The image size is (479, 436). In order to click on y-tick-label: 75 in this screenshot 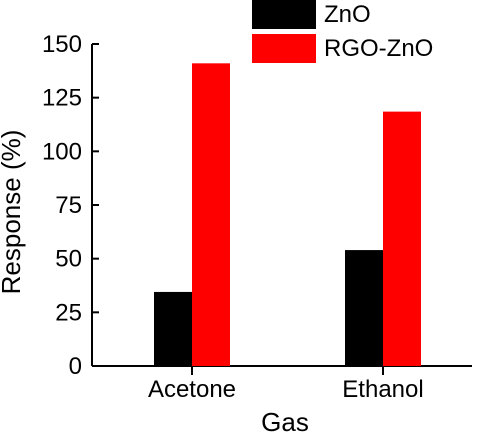, I will do `click(68, 205)`.